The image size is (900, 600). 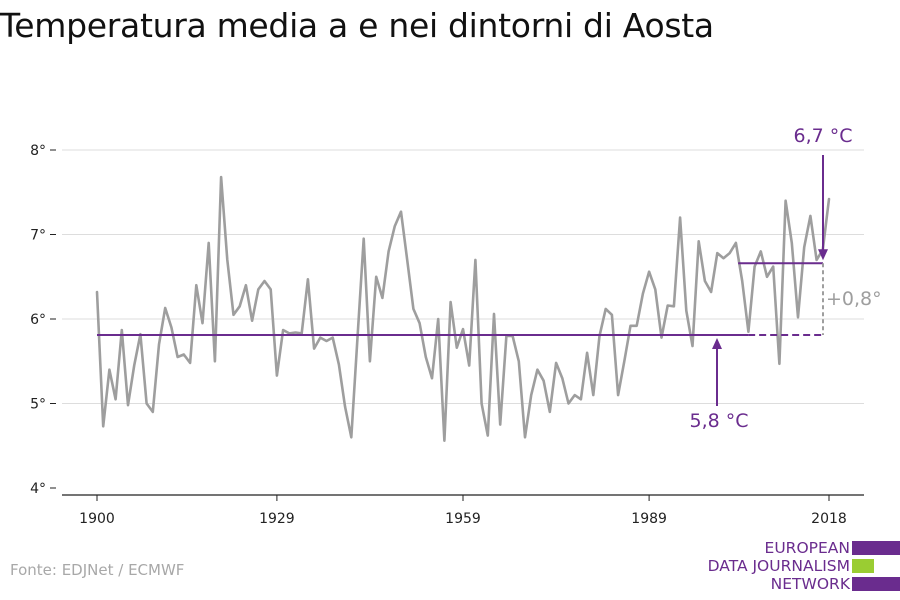 What do you see at coordinates (277, 519) in the screenshot?
I see `x-tick-label-1929: 1929` at bounding box center [277, 519].